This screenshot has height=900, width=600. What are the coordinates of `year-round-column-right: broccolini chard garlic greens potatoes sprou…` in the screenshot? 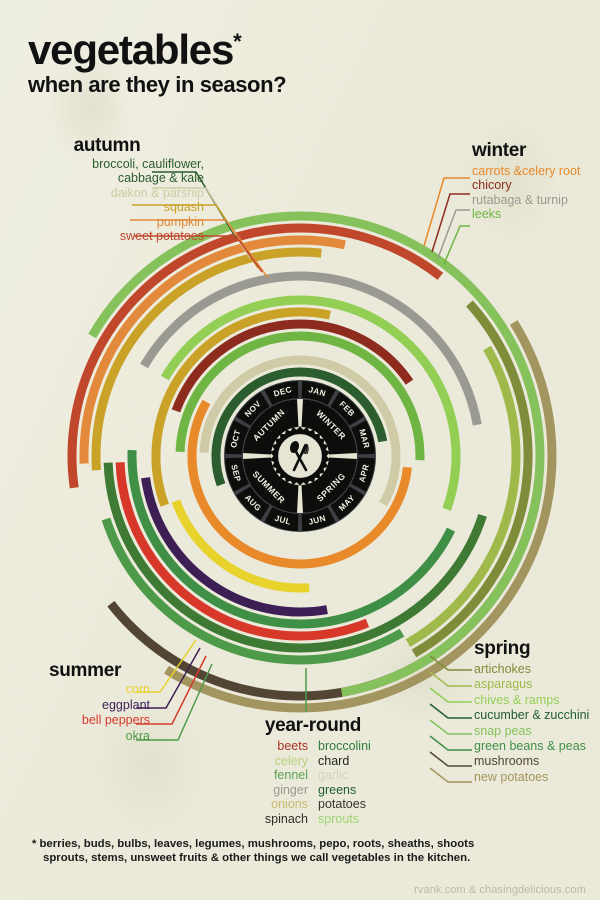 It's located at (353, 783).